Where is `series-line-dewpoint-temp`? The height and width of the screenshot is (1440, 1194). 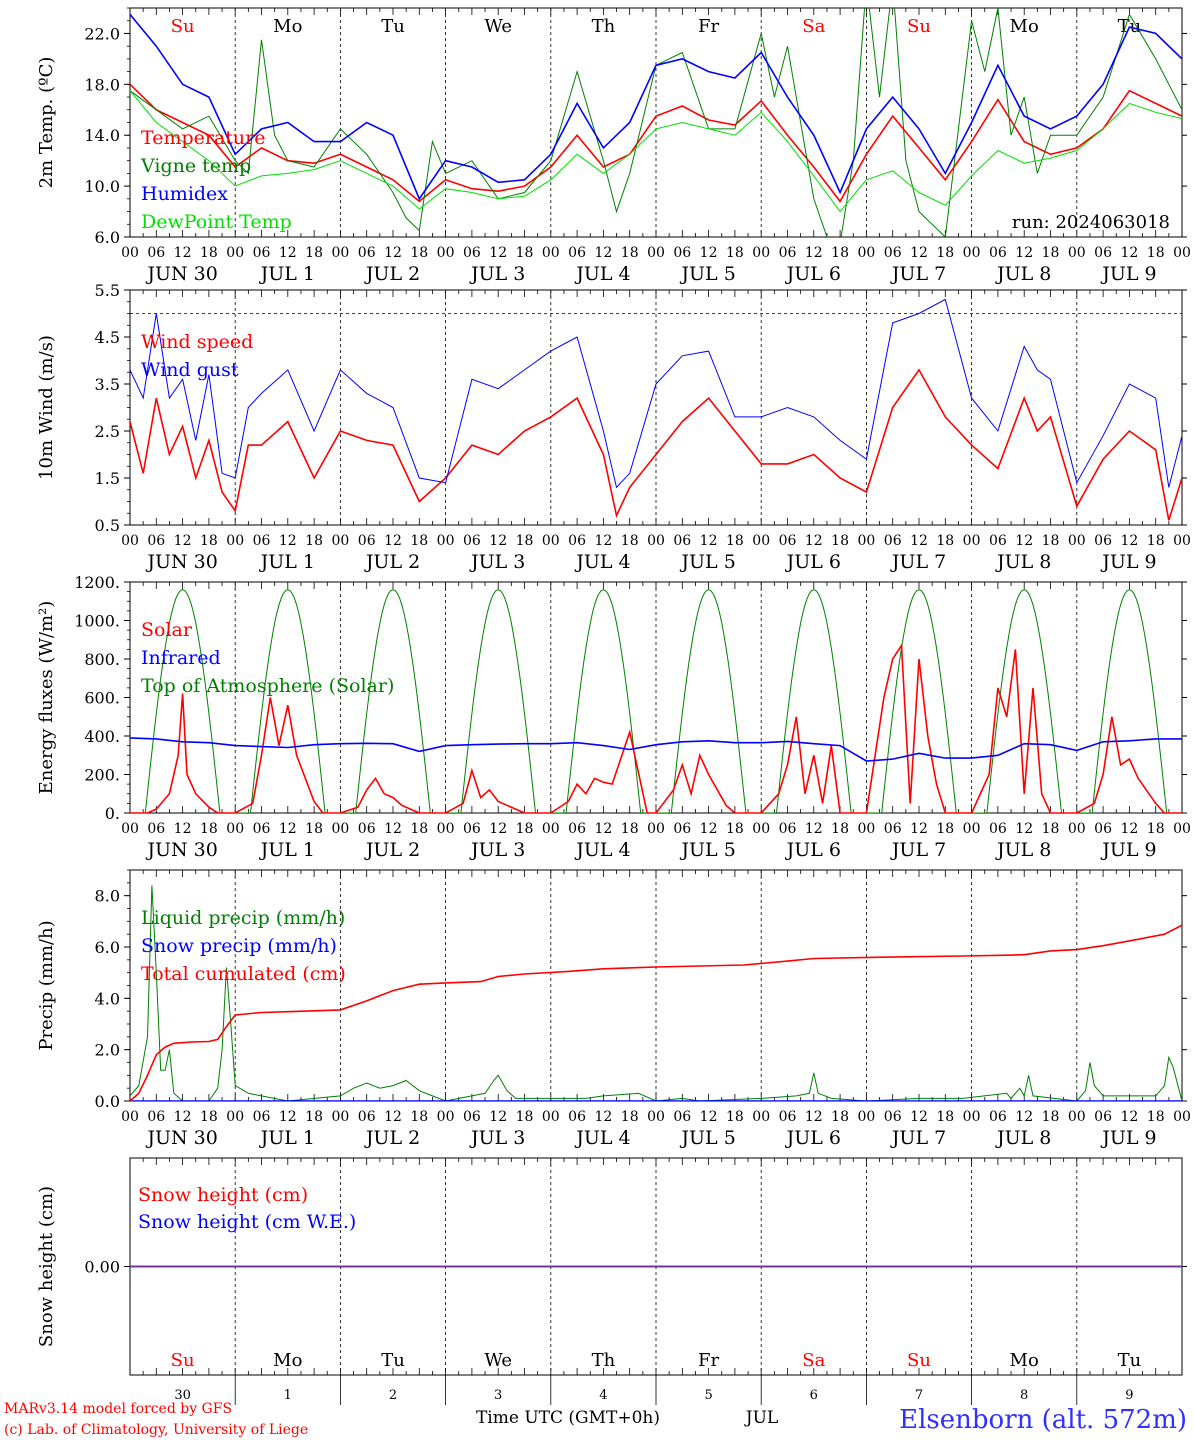
series-line-dewpoint-temp is located at coordinates (656, 151).